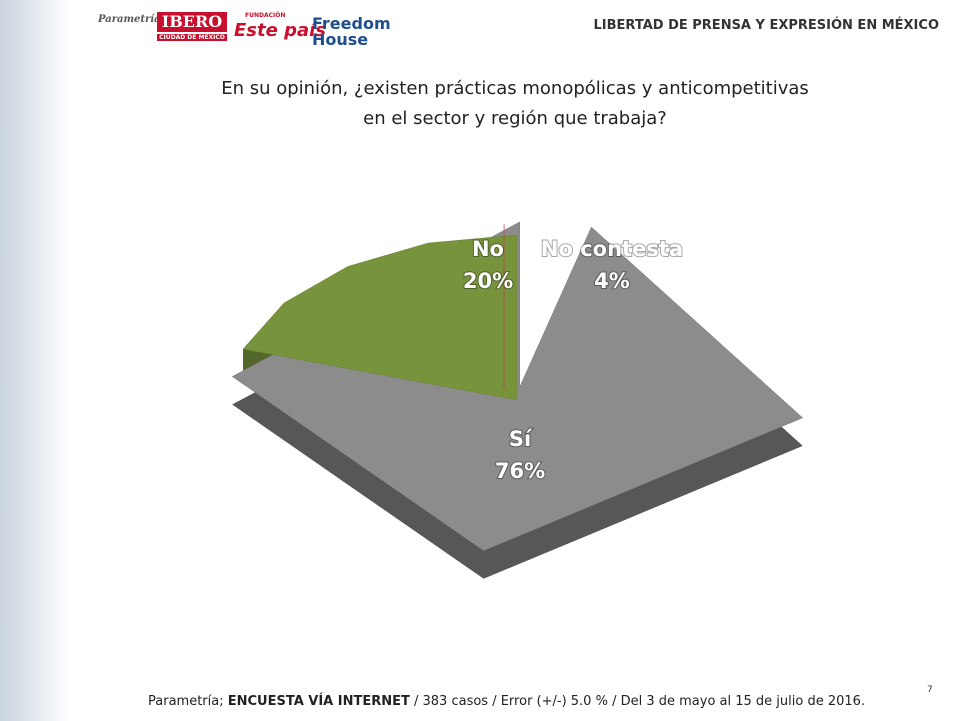 The image size is (961, 721). Describe the element at coordinates (318, 701) in the screenshot. I see `footer-text: ENCUESTA VÍA INTERNET` at that location.